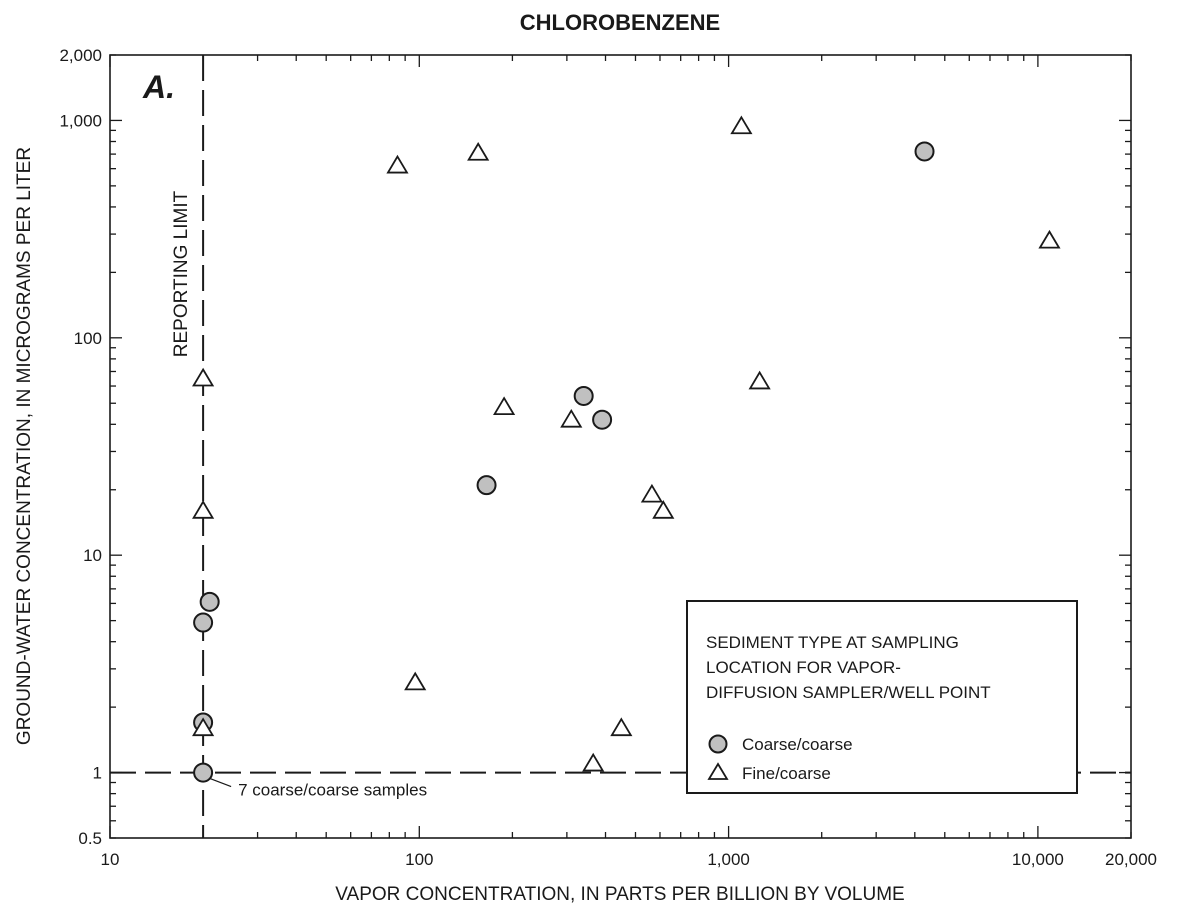 This screenshot has width=1191, height=915. Describe the element at coordinates (718, 744) in the screenshot. I see `legend-circle-marker-icon` at that location.